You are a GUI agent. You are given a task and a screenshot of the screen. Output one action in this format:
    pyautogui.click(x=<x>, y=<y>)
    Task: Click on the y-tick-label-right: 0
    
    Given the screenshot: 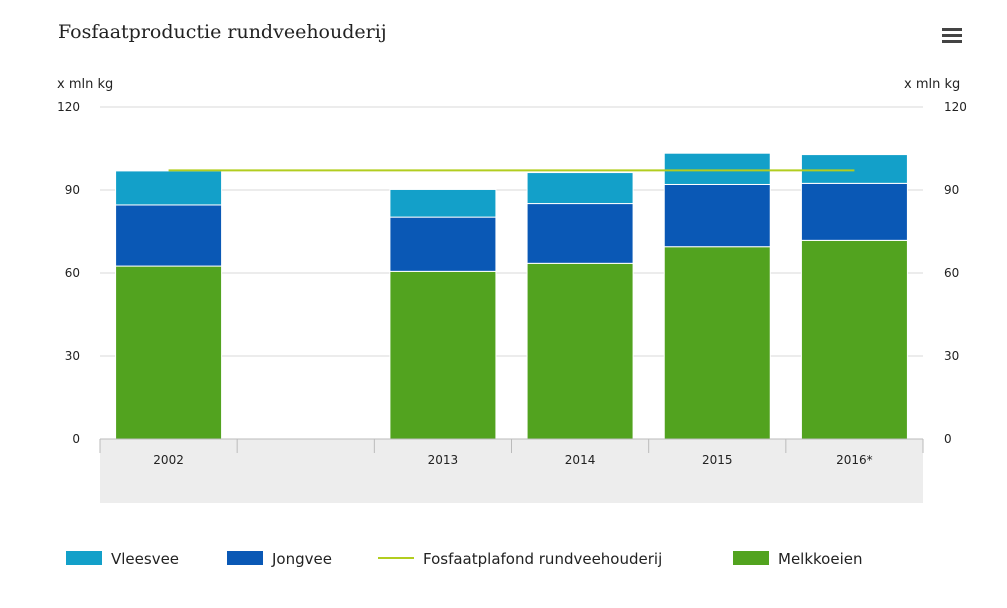 What is the action you would take?
    pyautogui.click(x=948, y=439)
    